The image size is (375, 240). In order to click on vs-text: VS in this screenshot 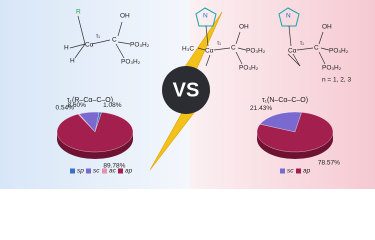, I will do `click(186, 90)`.